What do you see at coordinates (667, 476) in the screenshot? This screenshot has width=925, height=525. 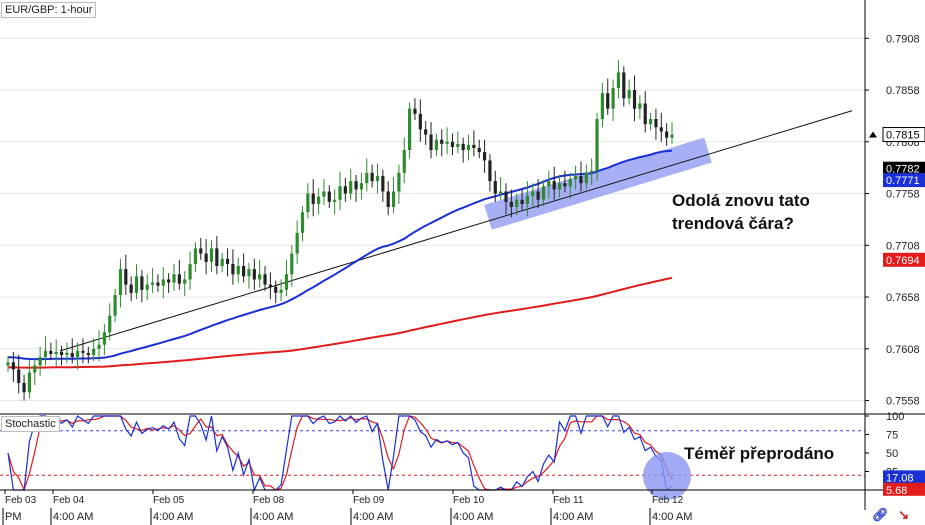 I see `oversold-circle` at bounding box center [667, 476].